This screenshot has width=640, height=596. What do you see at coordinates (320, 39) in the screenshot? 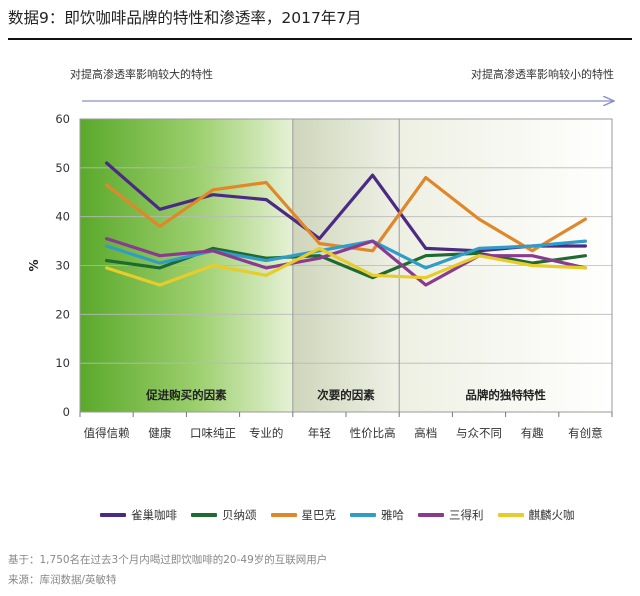
I see `title-divider` at bounding box center [320, 39].